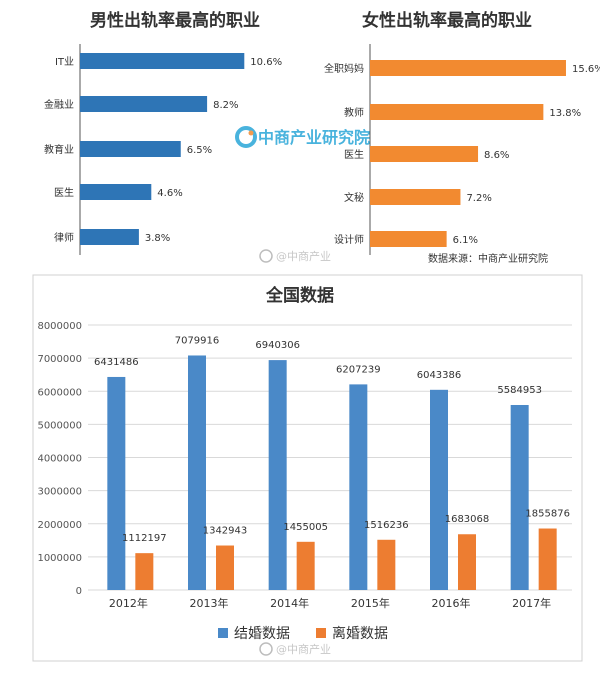 This screenshot has height=674, width=600. Describe the element at coordinates (547, 514) in the screenshot. I see `divorce-value-label: 1855876` at that location.